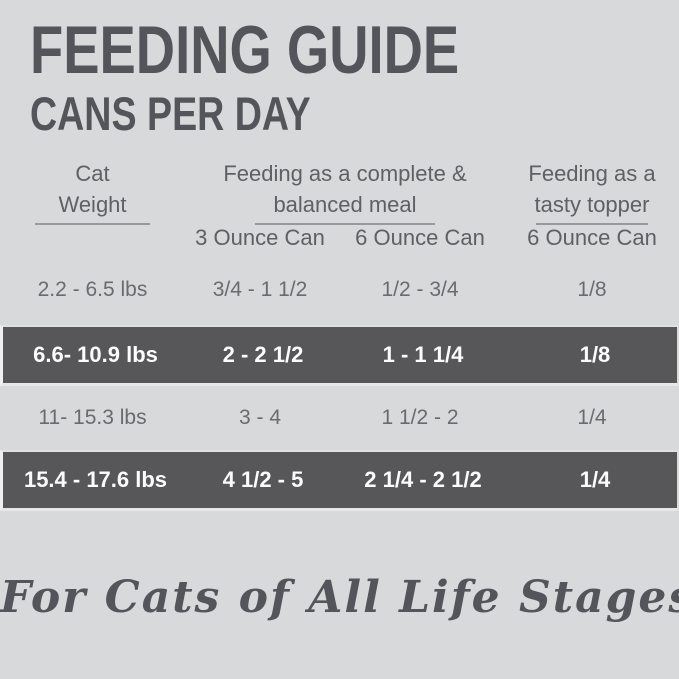 The height and width of the screenshot is (679, 679). Describe the element at coordinates (423, 479) in the screenshot. I see `cell-6oz: 2 1/4 - 2 1/2` at that location.